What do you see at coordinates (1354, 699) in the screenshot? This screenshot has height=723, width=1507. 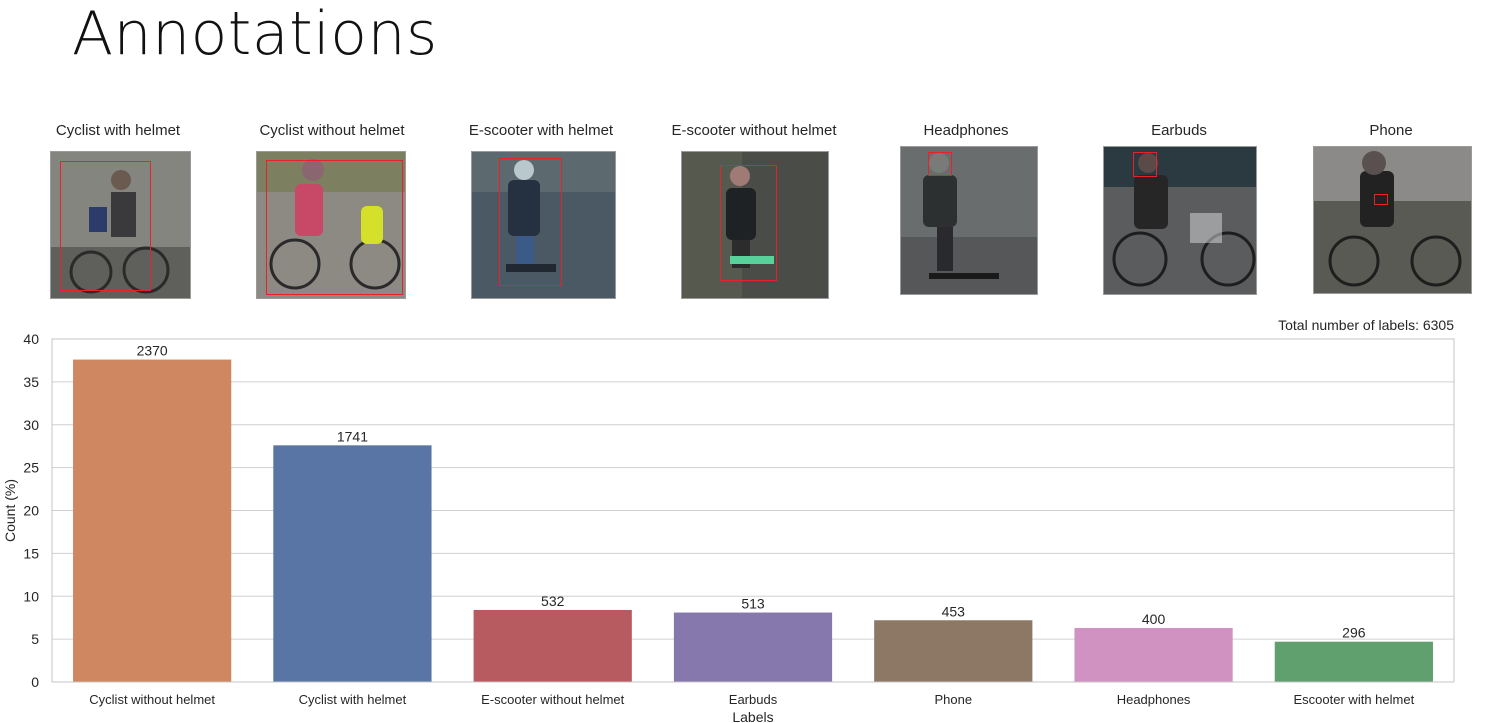 I see `x-tick-label: Escooter with helmet` at bounding box center [1354, 699].